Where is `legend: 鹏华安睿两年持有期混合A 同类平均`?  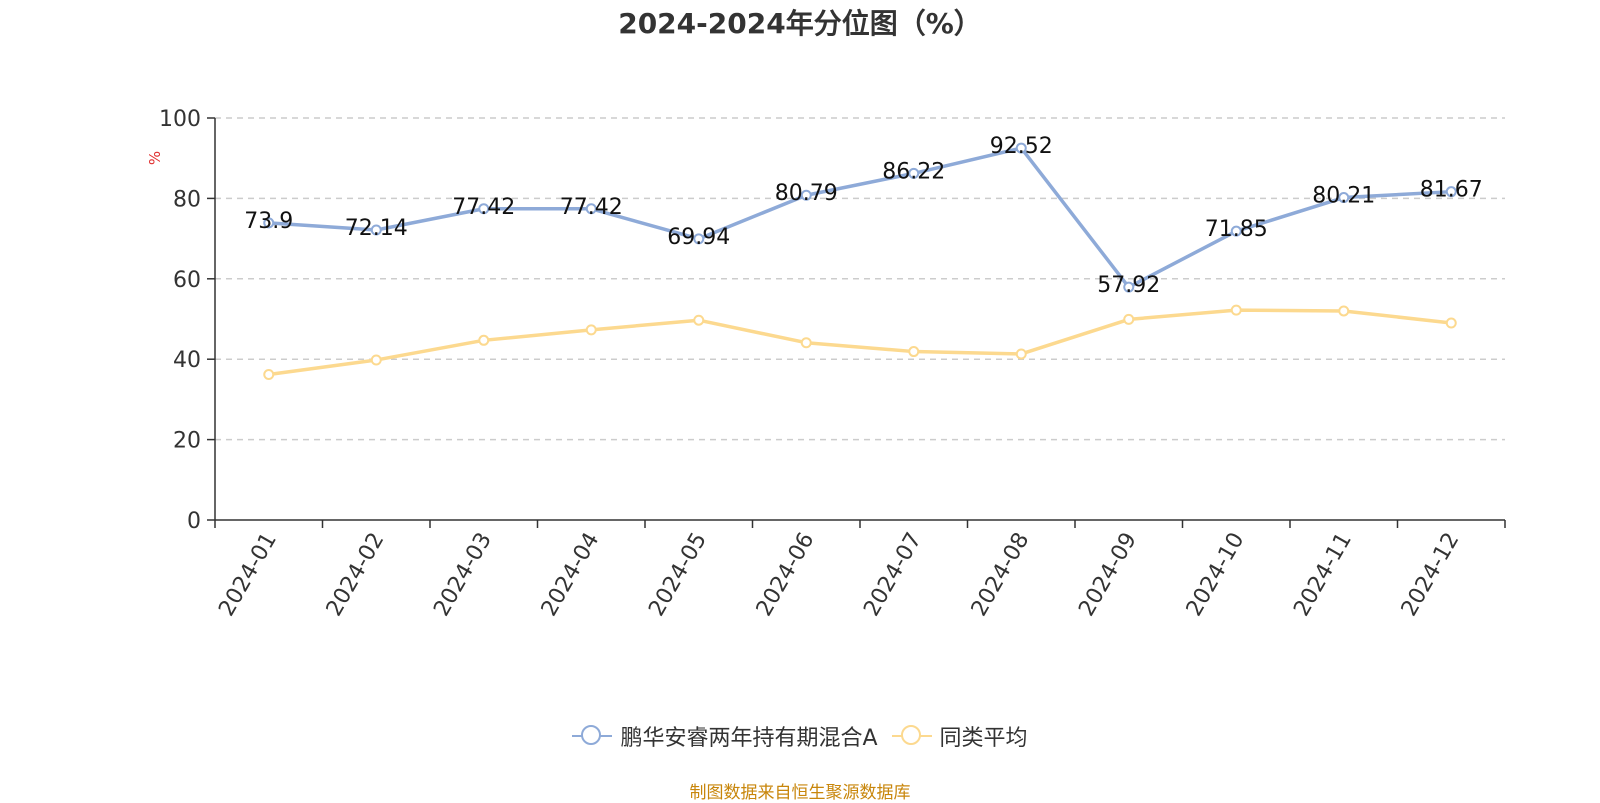 legend: 鹏华安睿两年持有期混合A 同类平均 is located at coordinates (800, 736).